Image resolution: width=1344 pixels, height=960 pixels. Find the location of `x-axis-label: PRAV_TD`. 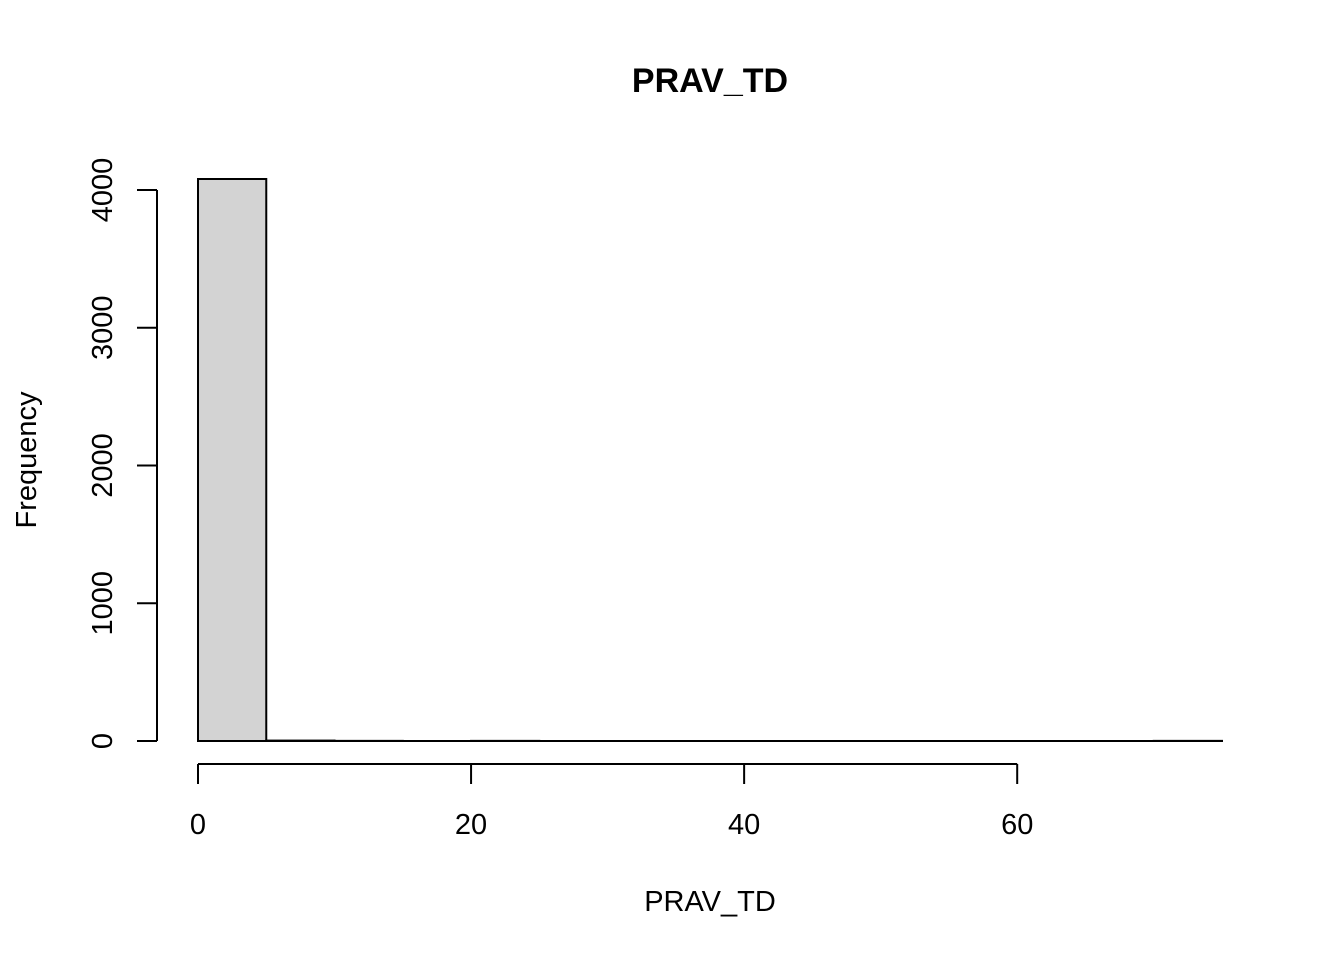

x-axis-label: PRAV_TD is located at coordinates (710, 902).